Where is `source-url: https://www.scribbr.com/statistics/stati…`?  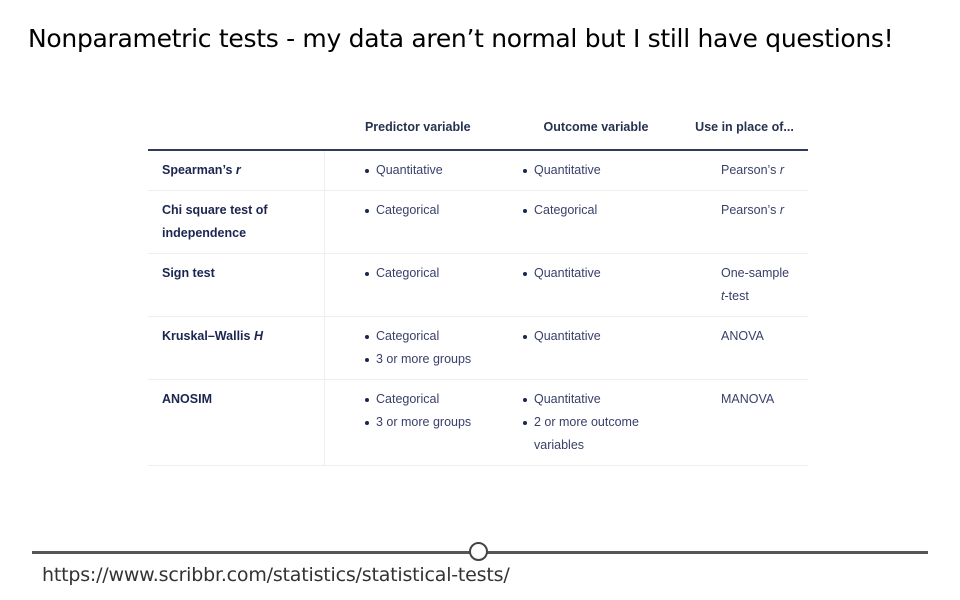 source-url: https://www.scribbr.com/statistics/stati… is located at coordinates (276, 575).